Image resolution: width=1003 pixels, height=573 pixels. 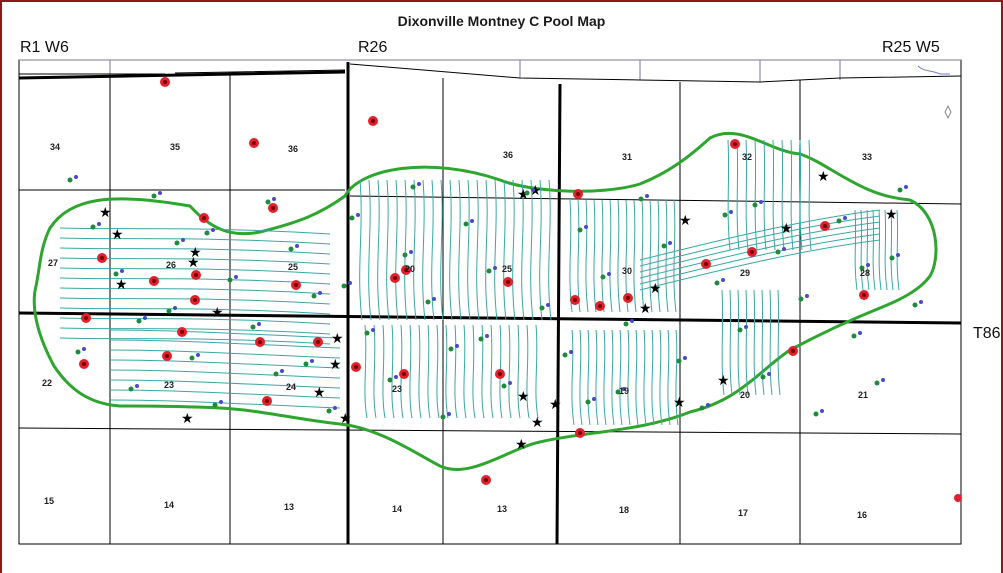 What do you see at coordinates (291, 387) in the screenshot?
I see `section-number: 24` at bounding box center [291, 387].